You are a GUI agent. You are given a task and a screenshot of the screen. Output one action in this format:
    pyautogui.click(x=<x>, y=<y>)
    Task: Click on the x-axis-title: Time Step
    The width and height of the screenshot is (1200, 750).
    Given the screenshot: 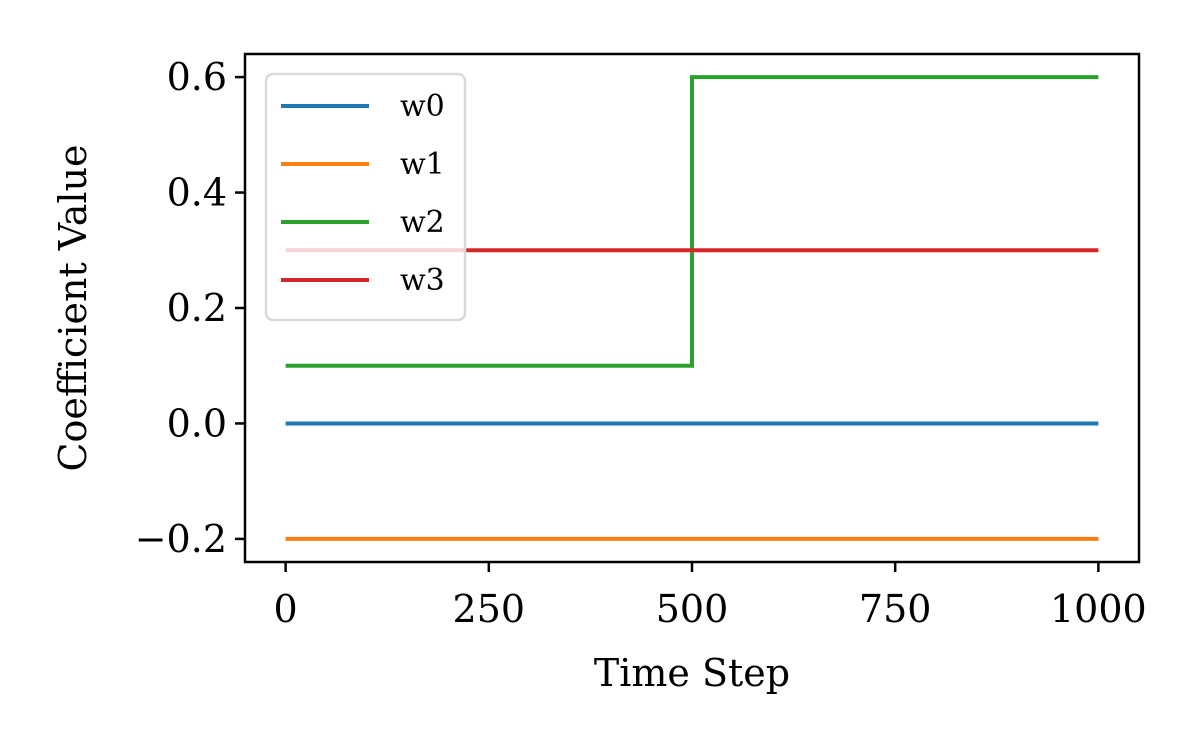 What is the action you would take?
    pyautogui.click(x=692, y=673)
    